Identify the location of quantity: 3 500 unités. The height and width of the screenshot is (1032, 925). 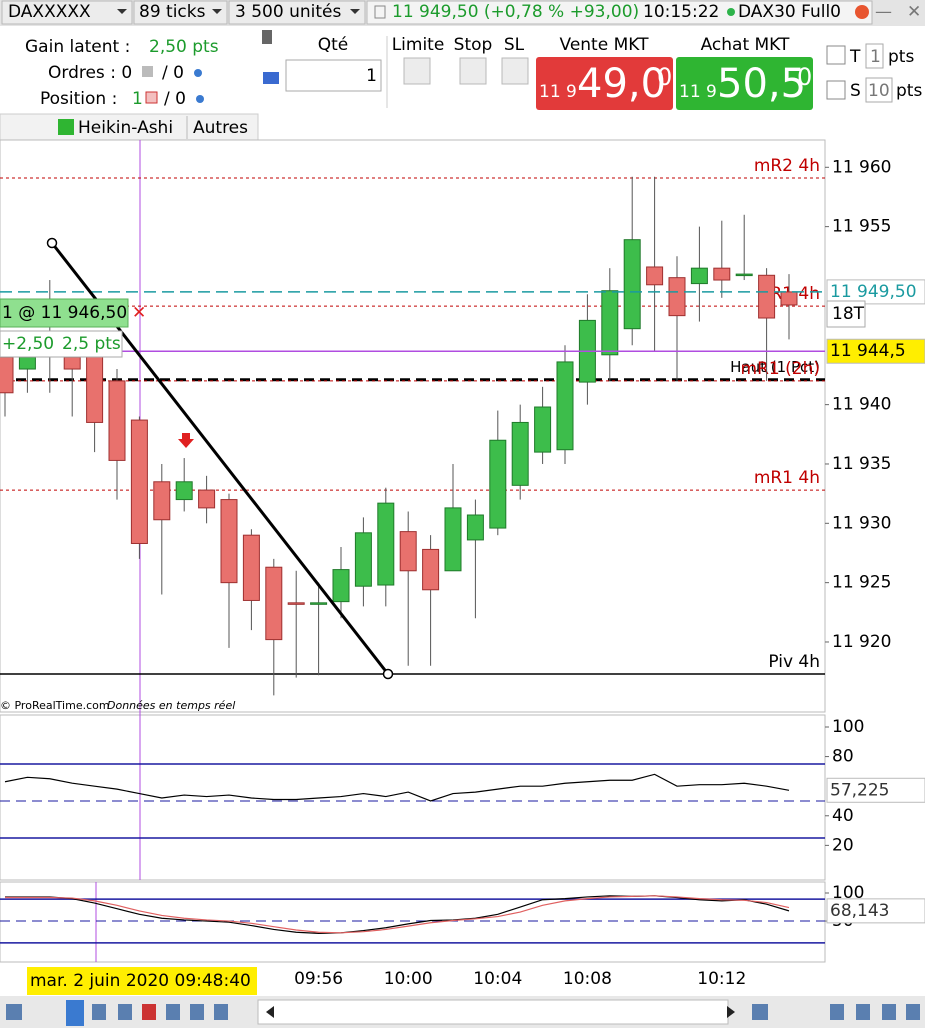
(288, 12).